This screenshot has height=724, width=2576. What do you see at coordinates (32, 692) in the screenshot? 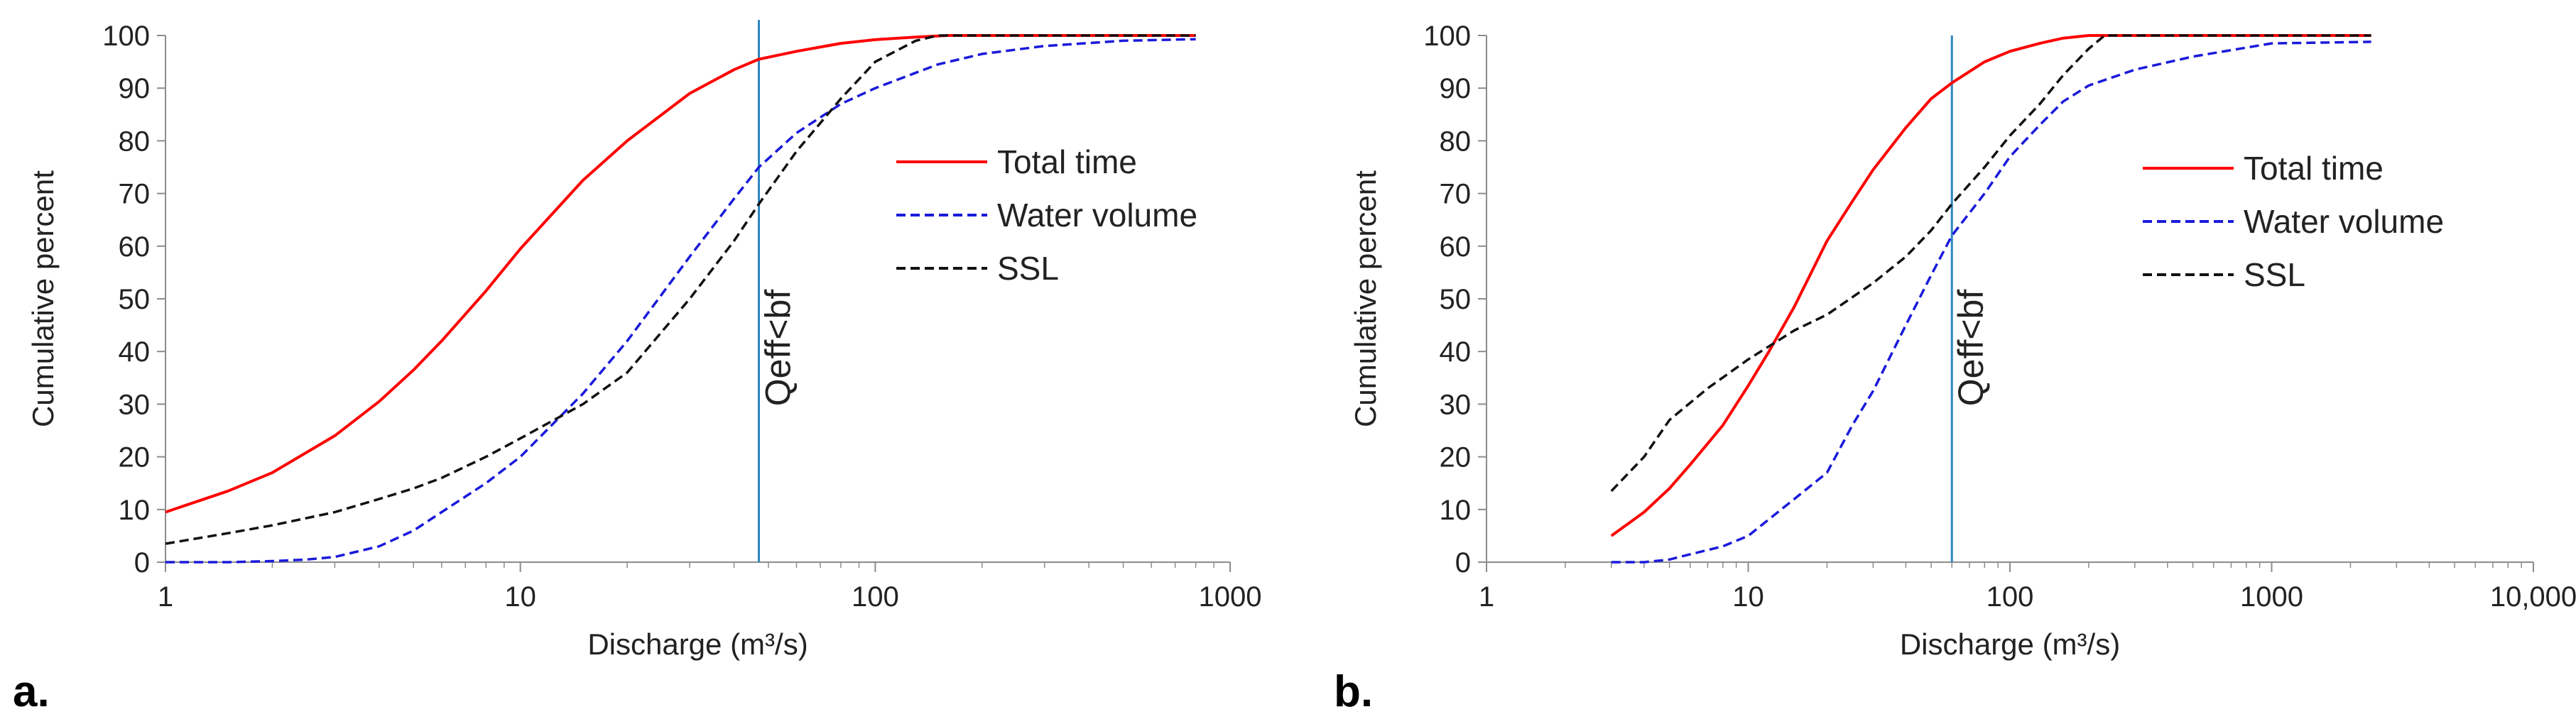
I see `panel-label: a.` at bounding box center [32, 692].